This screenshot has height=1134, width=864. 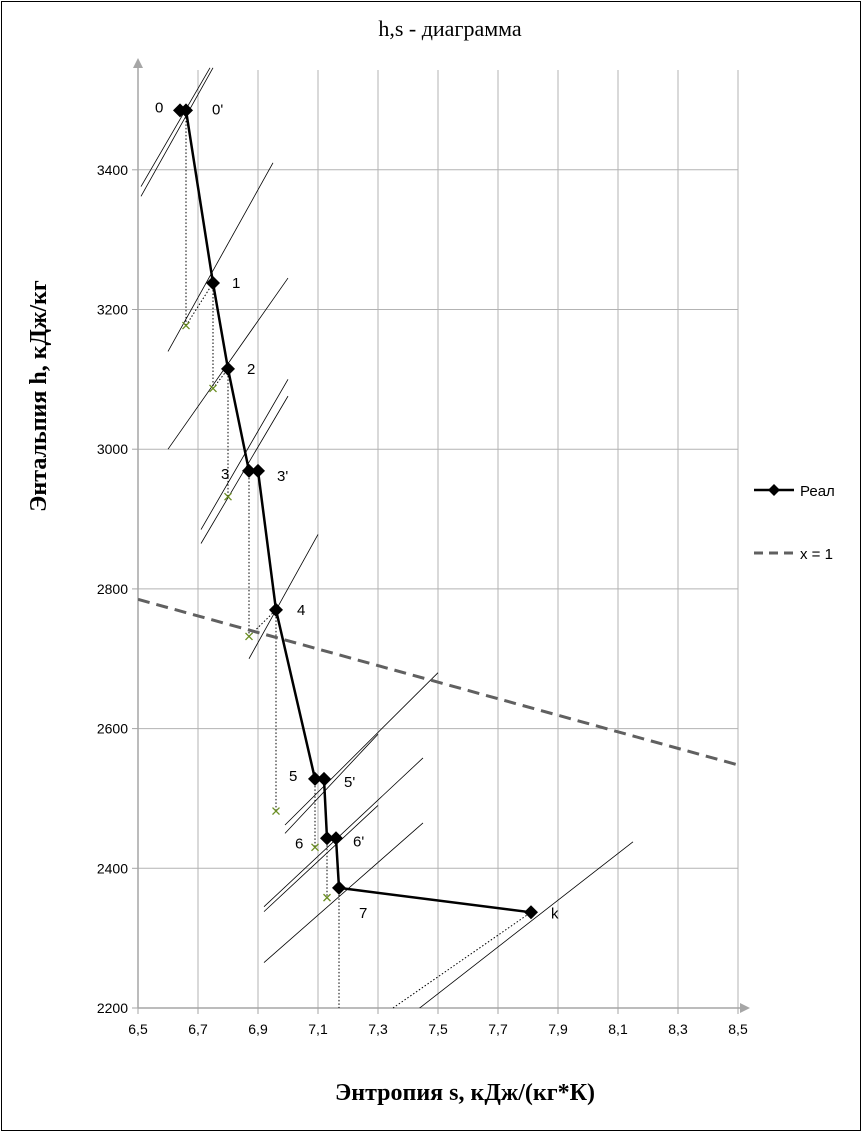 What do you see at coordinates (745, 1008) in the screenshot?
I see `x-axis-arrow` at bounding box center [745, 1008].